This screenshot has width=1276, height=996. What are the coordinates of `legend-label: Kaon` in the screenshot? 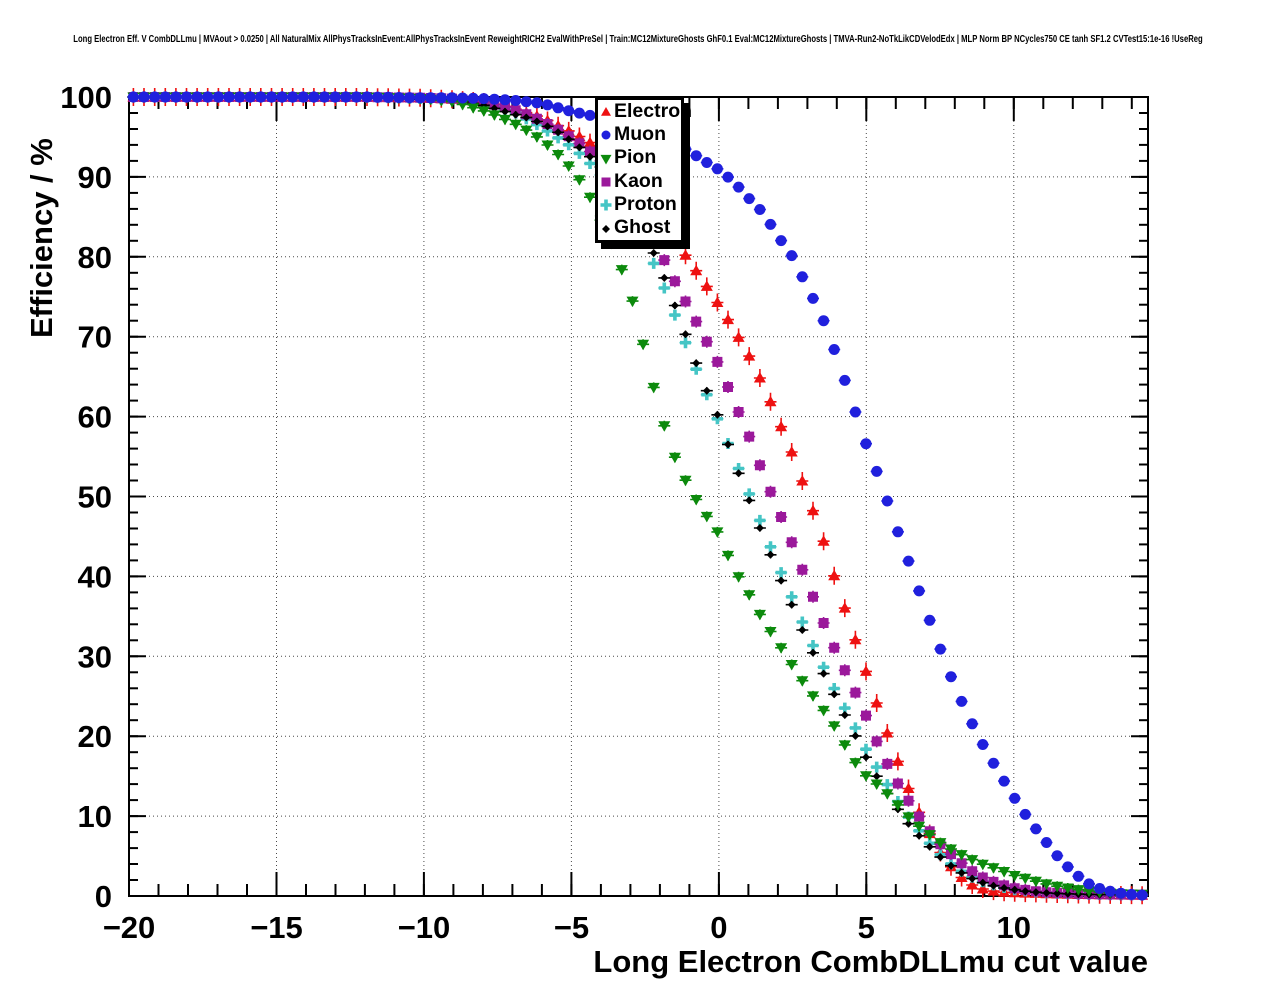 It's located at (638, 180).